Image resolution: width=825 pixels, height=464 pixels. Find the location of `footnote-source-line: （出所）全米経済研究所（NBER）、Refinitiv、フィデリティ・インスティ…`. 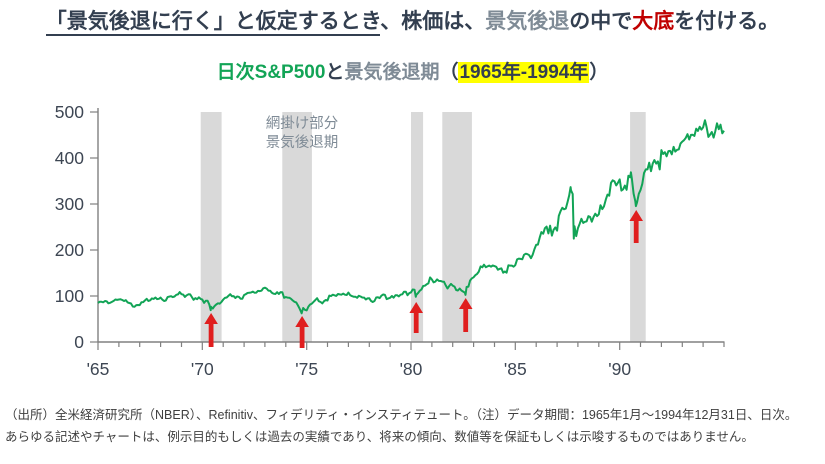

footnote-source-line: （出所）全米経済研究所（NBER）、Refinitiv、フィデリティ・インスティ… is located at coordinates (401, 415).